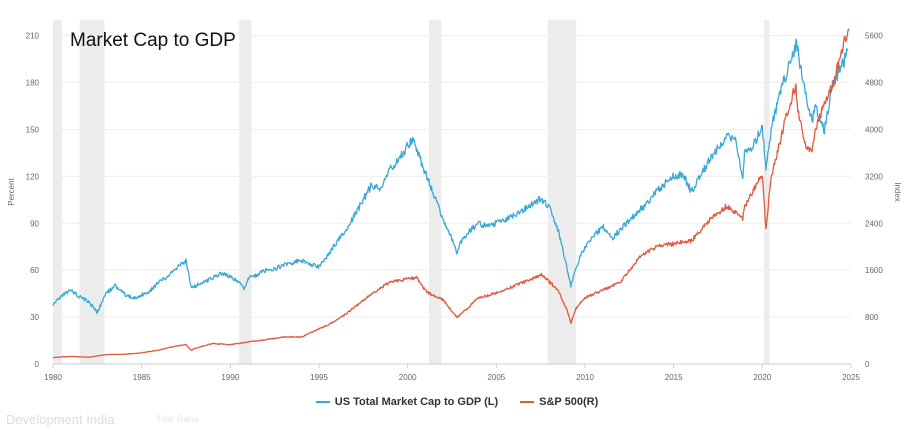 The image size is (914, 432). I want to click on tick-label-y-right: 3200, so click(874, 176).